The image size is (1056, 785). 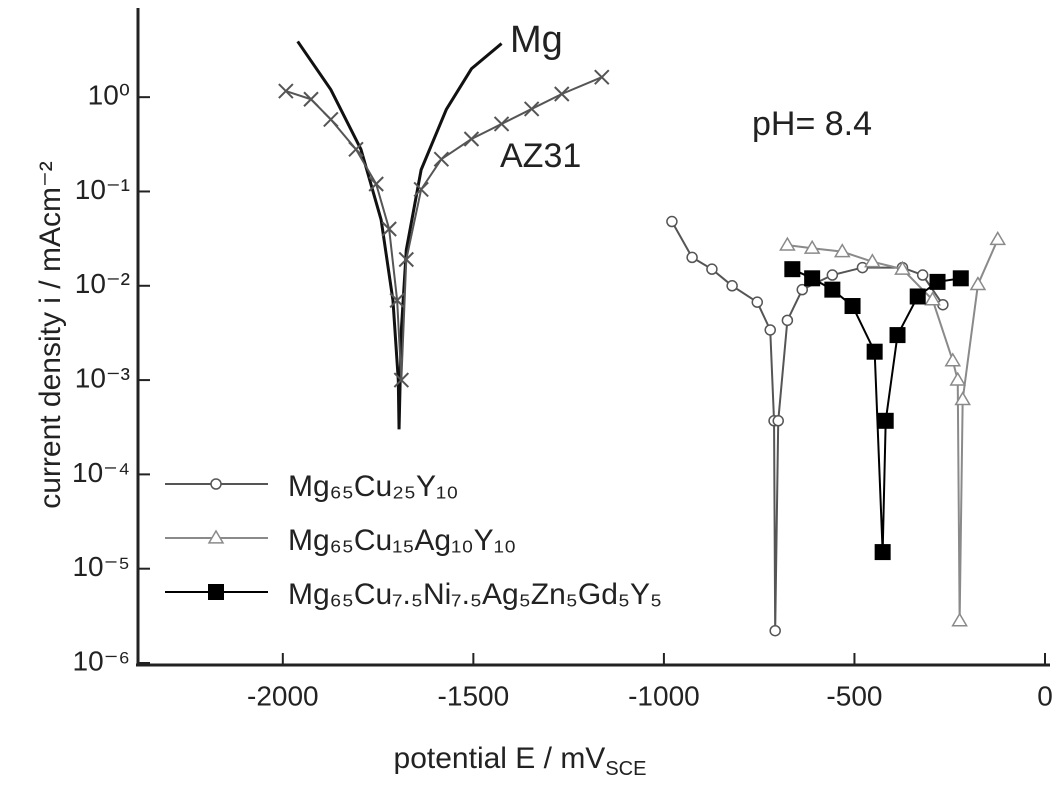 What do you see at coordinates (283, 695) in the screenshot?
I see `x-tick-label: -2000` at bounding box center [283, 695].